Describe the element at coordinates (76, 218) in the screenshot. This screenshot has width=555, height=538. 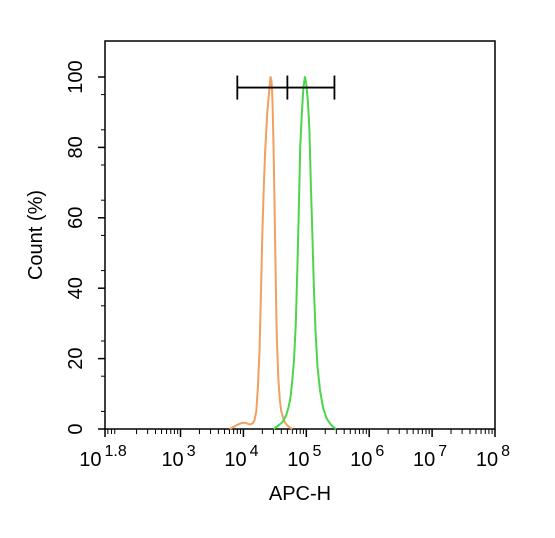
I see `y-tick-label: 60` at that location.